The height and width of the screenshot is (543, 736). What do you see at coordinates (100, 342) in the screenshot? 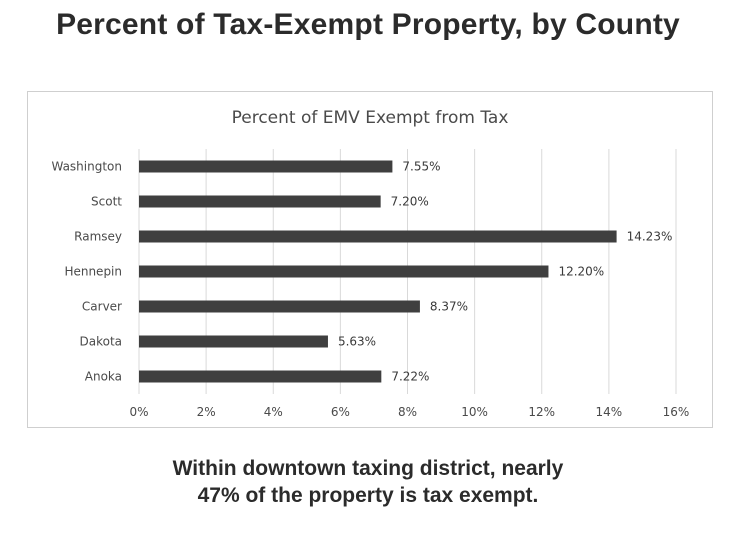
I see `category-label: Dakota` at bounding box center [100, 342].